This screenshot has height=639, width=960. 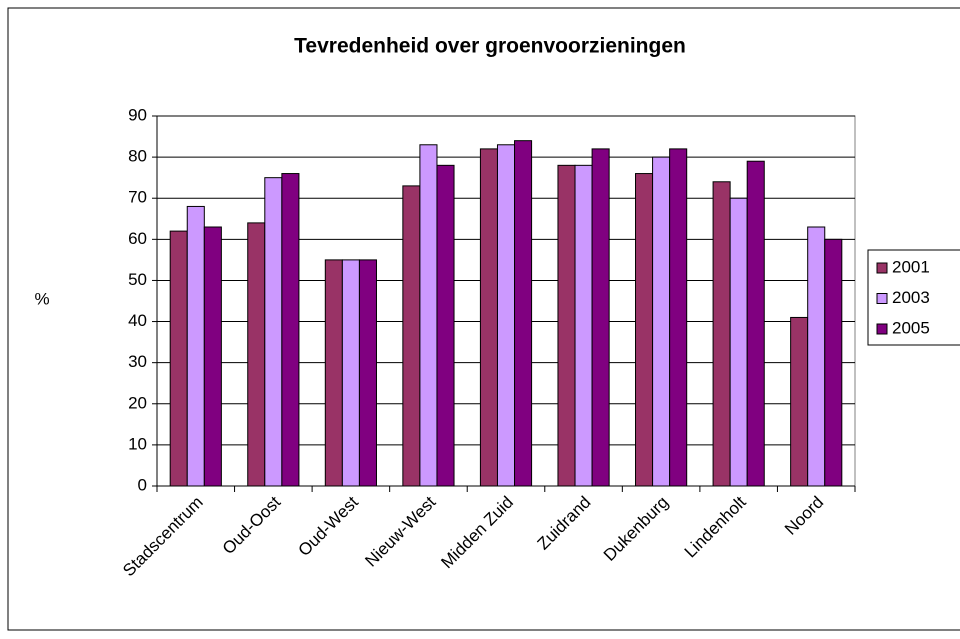 I want to click on y-tick-label: 50, so click(x=137, y=279).